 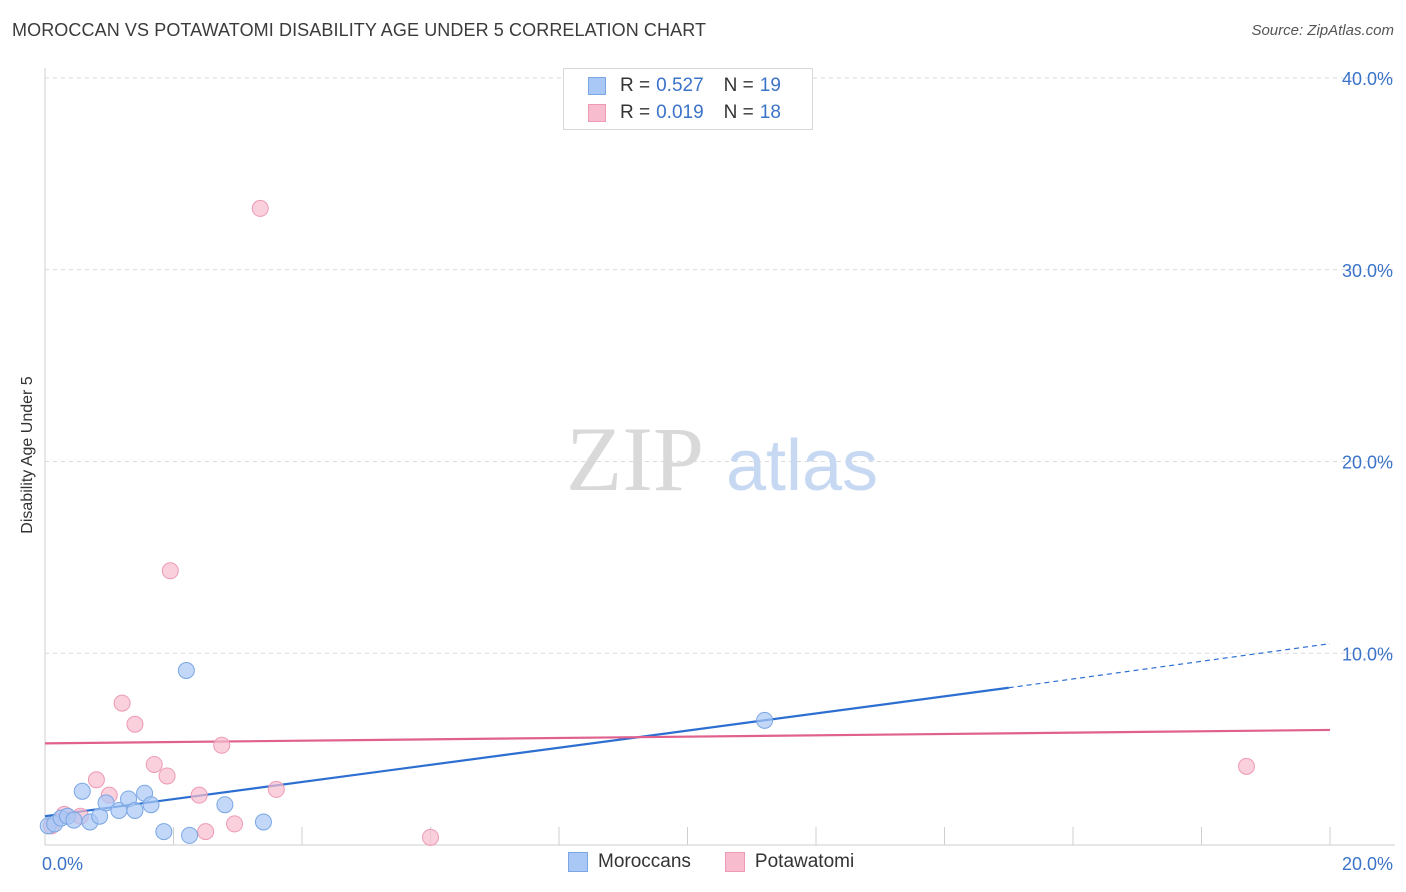 I want to click on x-tick-label: 20.0%, so click(x=1367, y=864).